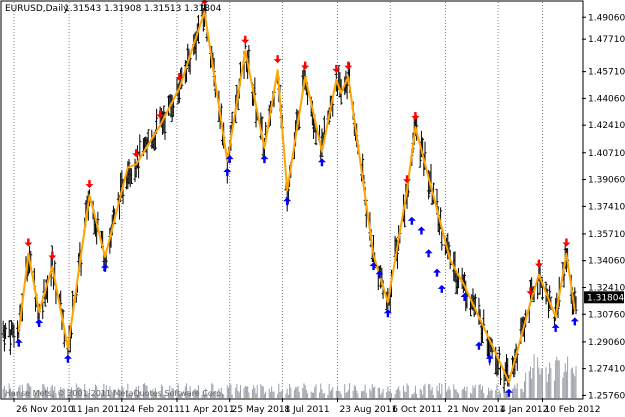 This screenshot has width=625, height=417. I want to click on volume-histogram, so click(289, 376).